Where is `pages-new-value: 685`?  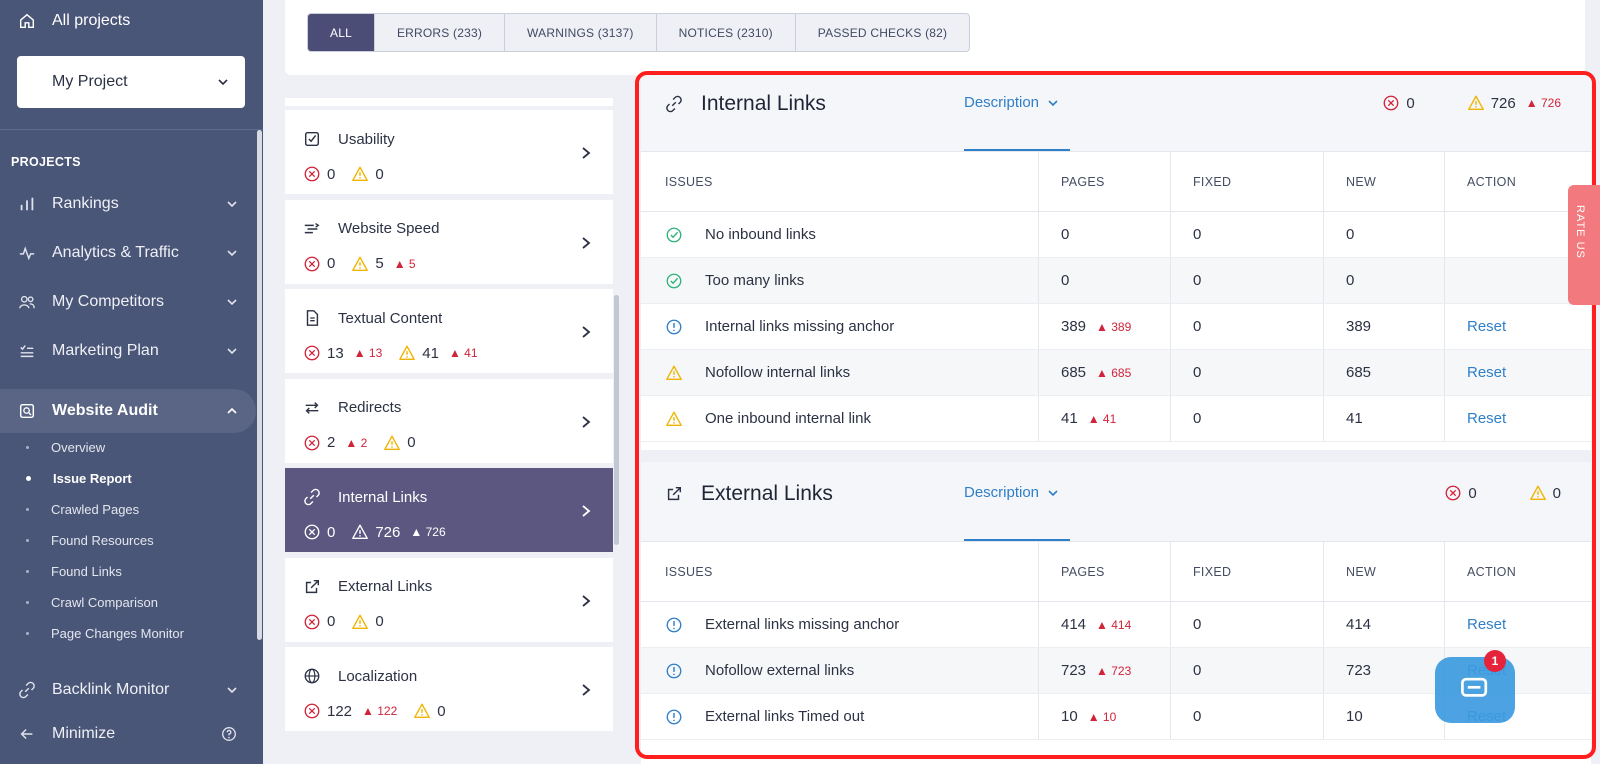 pages-new-value: 685 is located at coordinates (1121, 372).